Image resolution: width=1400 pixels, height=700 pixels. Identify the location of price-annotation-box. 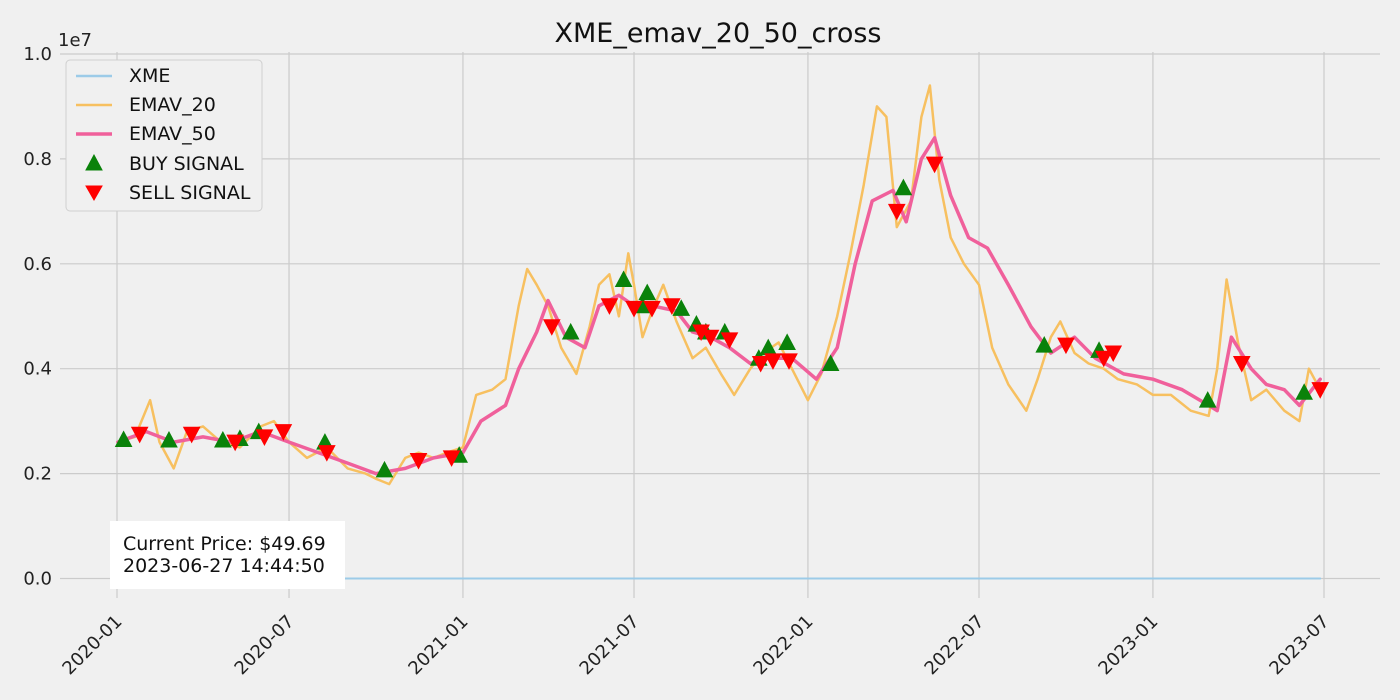
(227, 555).